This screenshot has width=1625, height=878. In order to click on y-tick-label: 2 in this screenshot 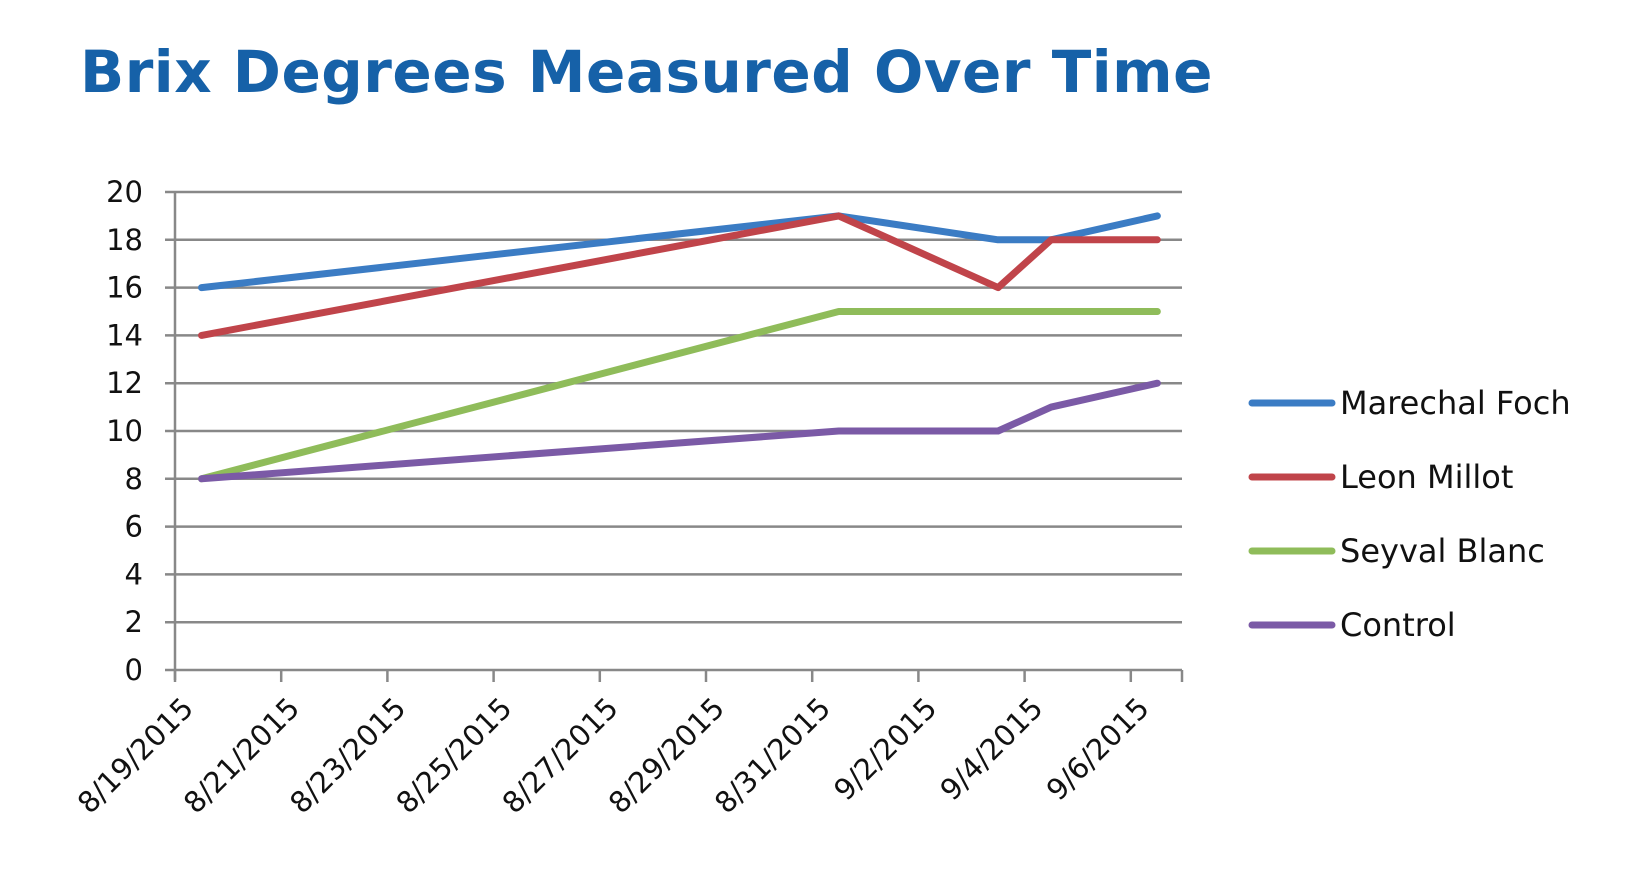, I will do `click(134, 622)`.